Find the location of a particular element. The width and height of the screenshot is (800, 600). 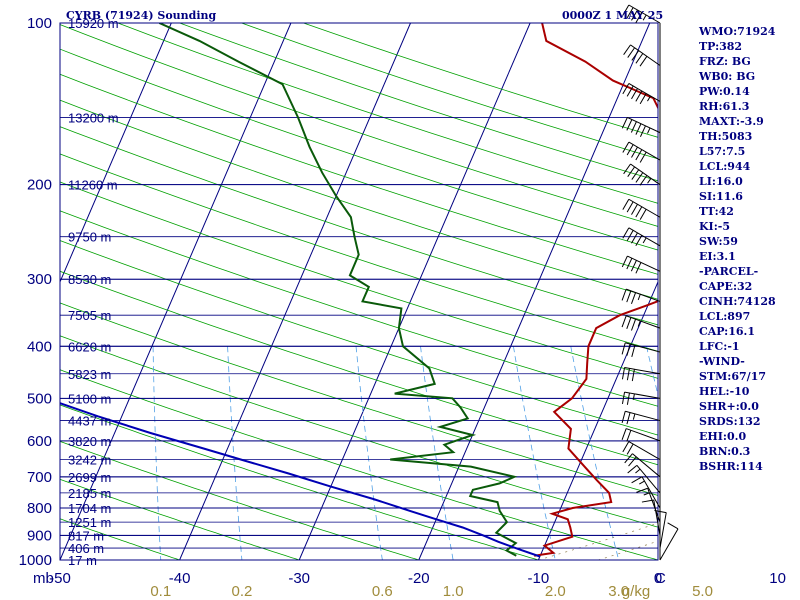

temperature-curve is located at coordinates (596, 290).